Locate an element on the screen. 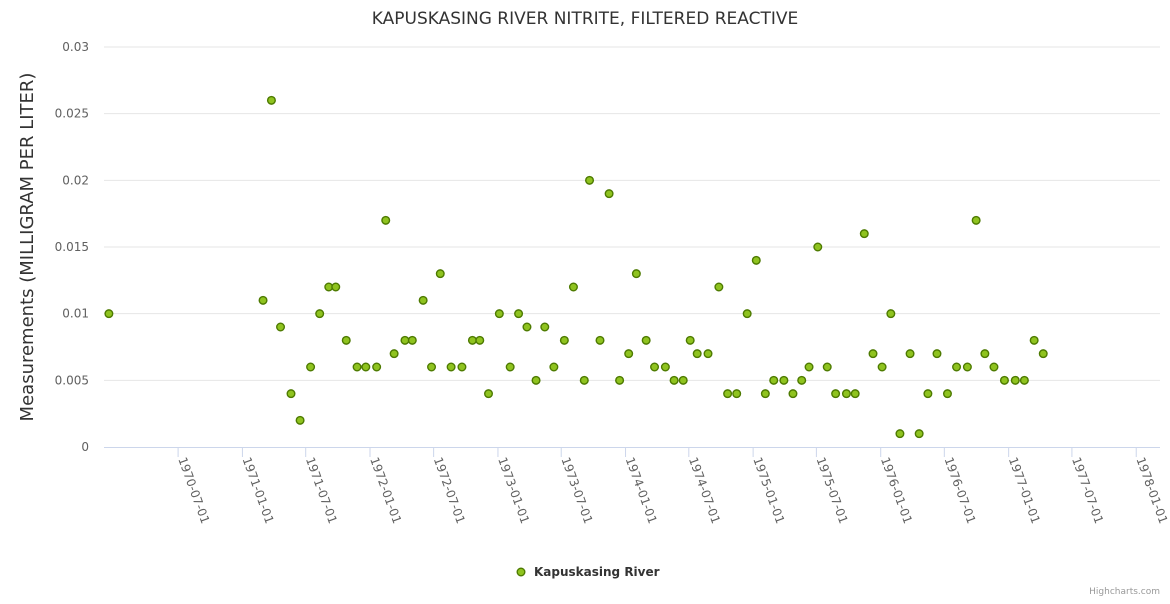  y-axis-label: Measurements (MILLIGRAM PER LITER) is located at coordinates (27, 247).